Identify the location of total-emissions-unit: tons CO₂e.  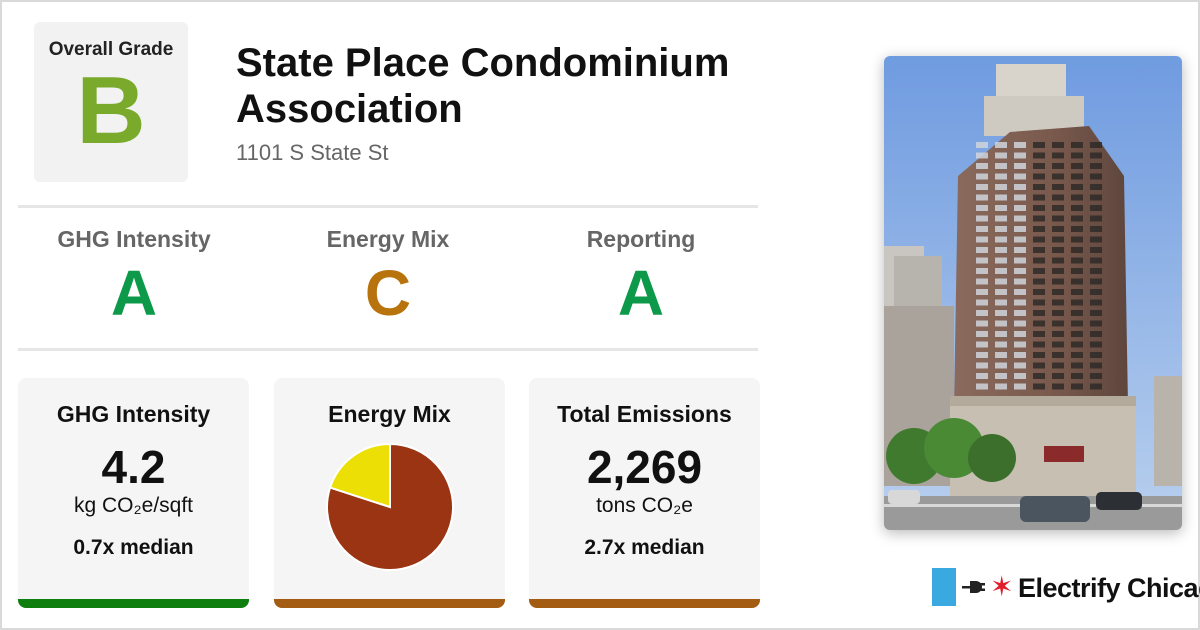
(644, 505).